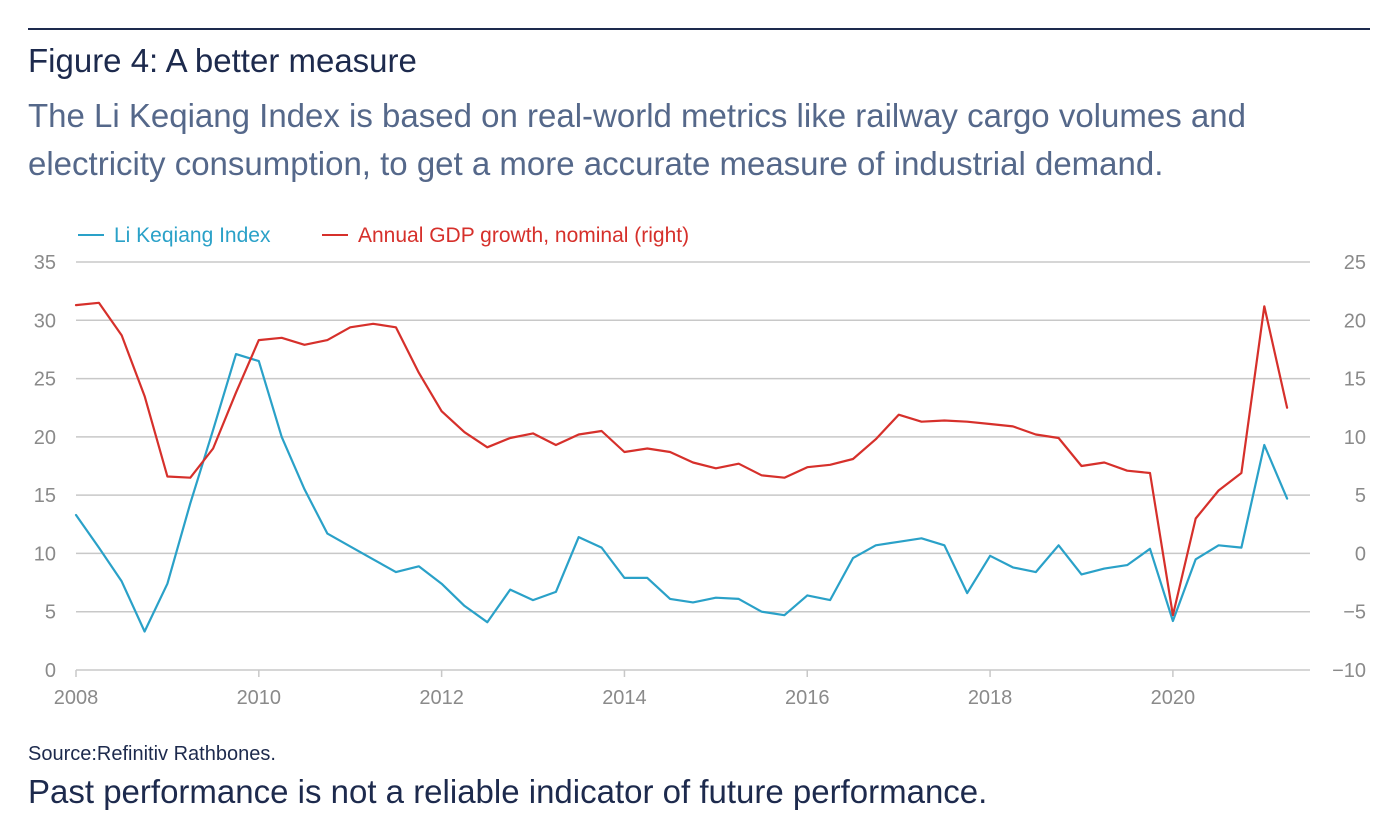 The image size is (1400, 834). Describe the element at coordinates (76, 698) in the screenshot. I see `x-tick-label: 2008` at that location.